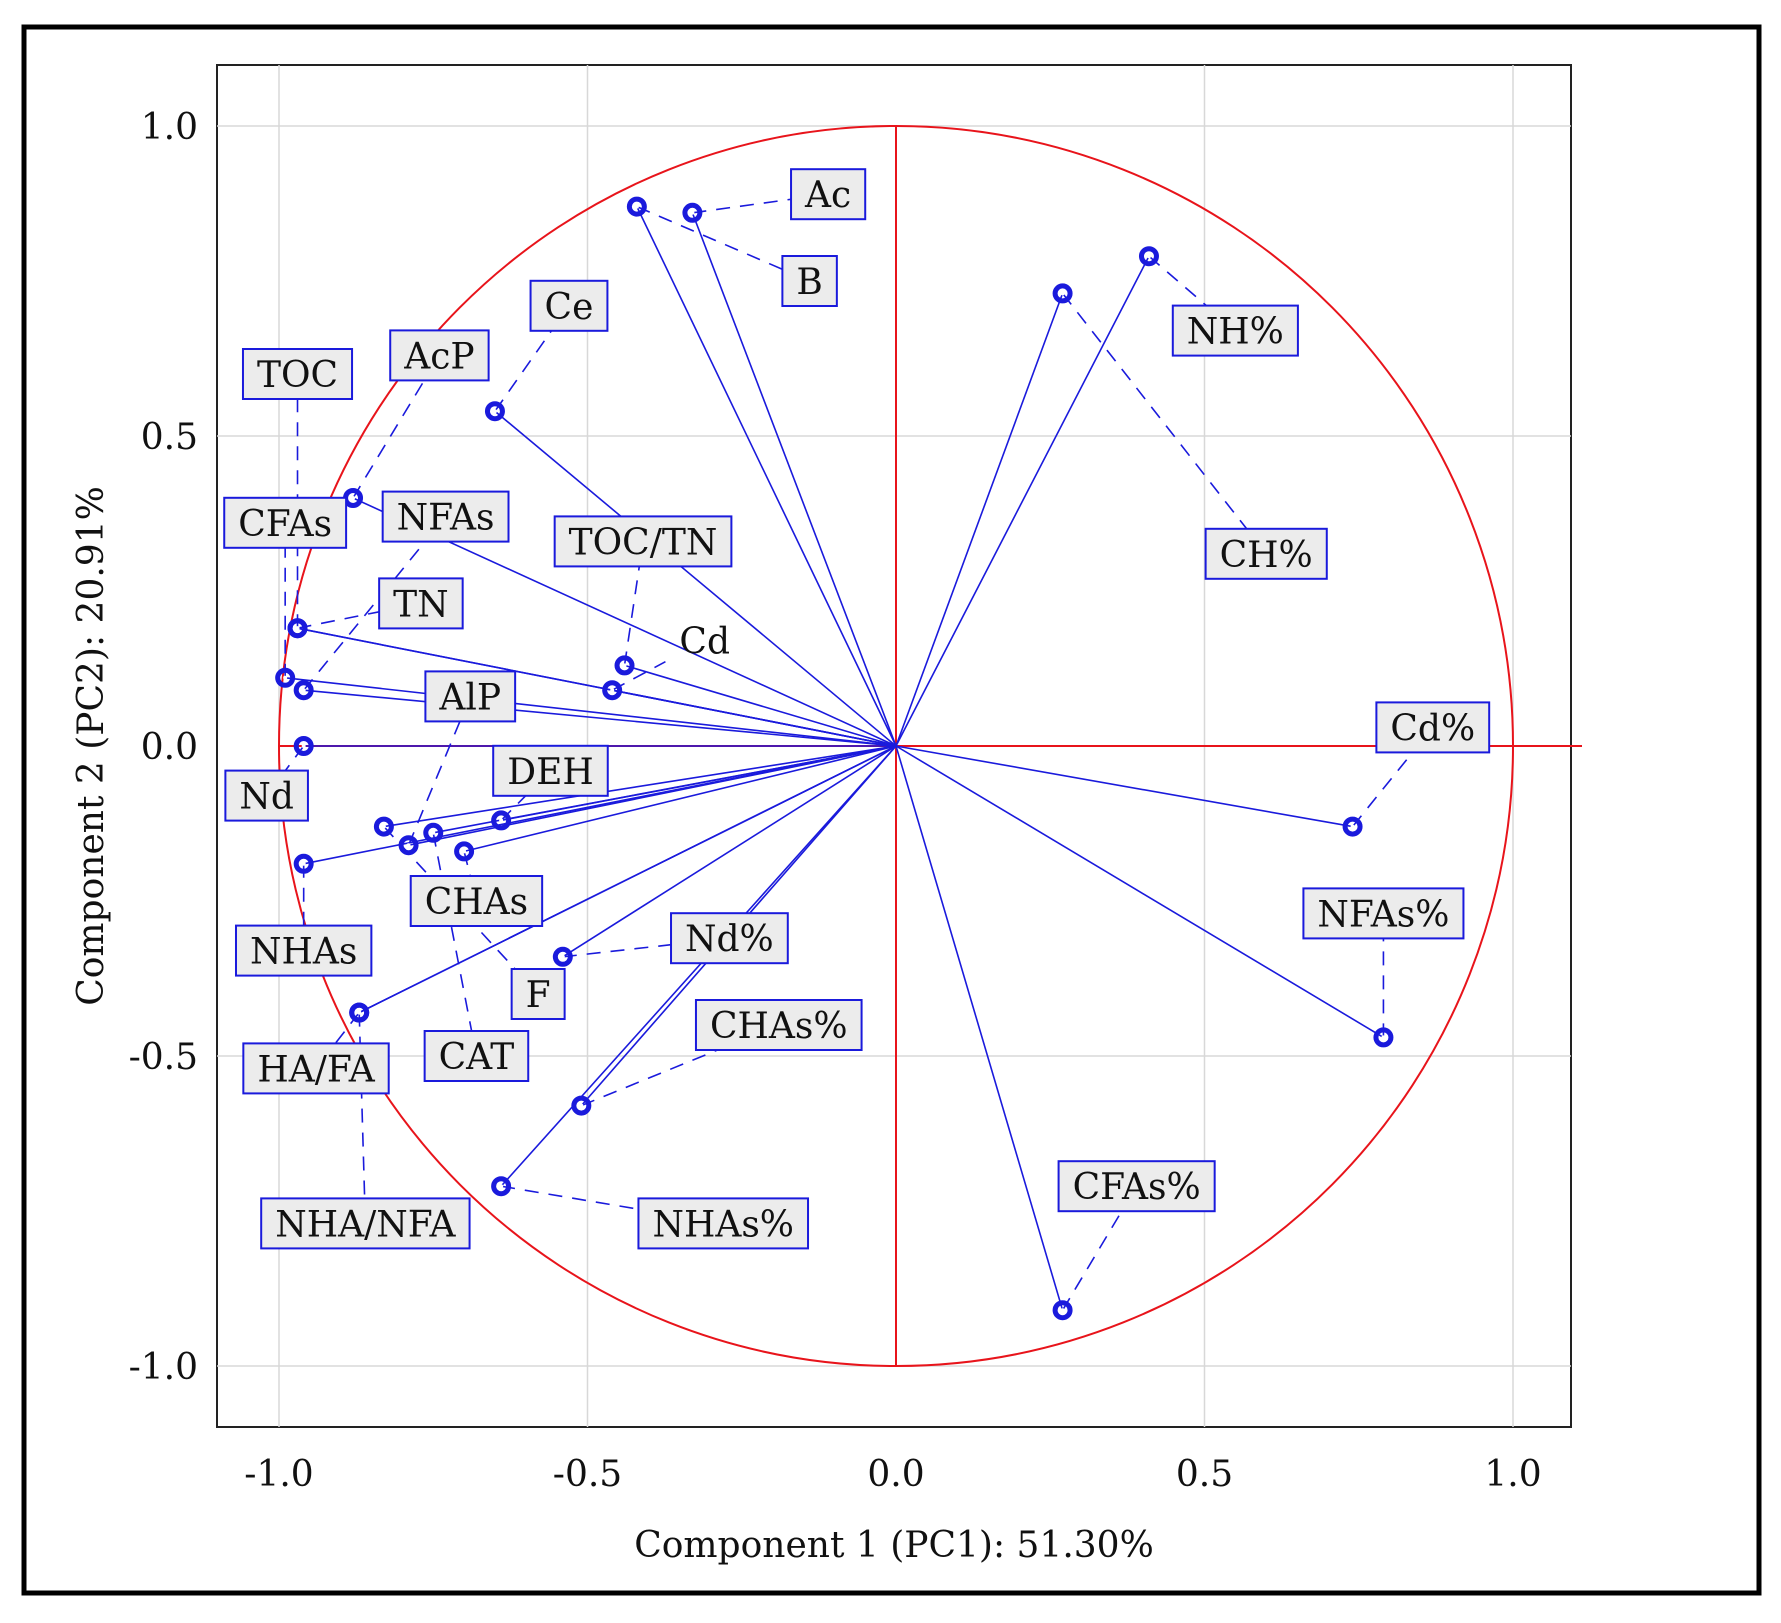 The height and width of the screenshot is (1623, 1781). Describe the element at coordinates (163, 1367) in the screenshot. I see `y-tick-label: -1.0` at that location.